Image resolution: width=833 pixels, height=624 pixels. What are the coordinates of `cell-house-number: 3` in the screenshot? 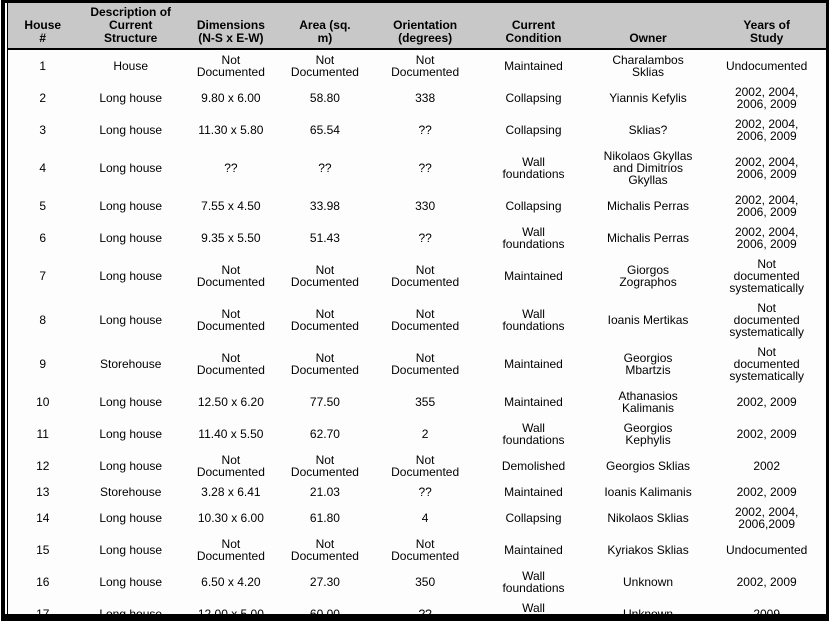 It's located at (43, 130).